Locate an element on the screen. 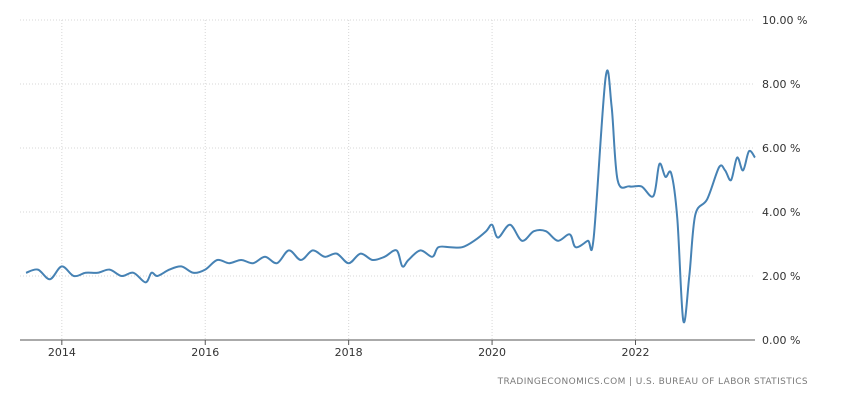 Image resolution: width=850 pixels, height=400 pixels. x-tick-label: 2018 is located at coordinates (349, 352).